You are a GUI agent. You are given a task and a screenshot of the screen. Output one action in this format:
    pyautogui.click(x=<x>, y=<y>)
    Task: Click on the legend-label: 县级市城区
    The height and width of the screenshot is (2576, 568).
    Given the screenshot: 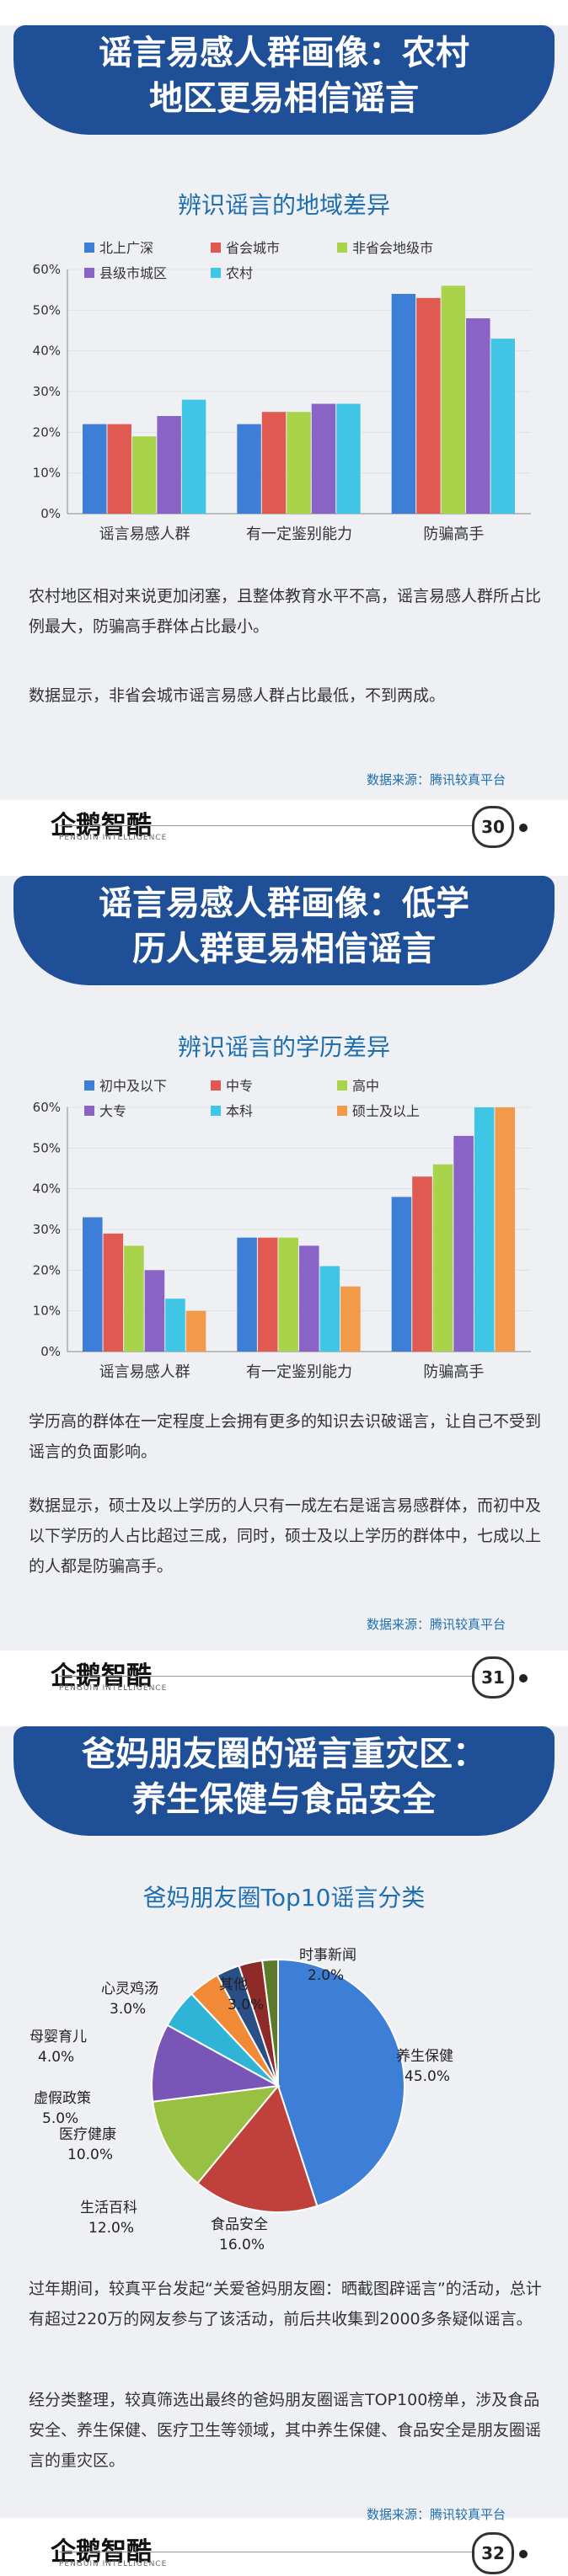 What is the action you would take?
    pyautogui.click(x=133, y=273)
    